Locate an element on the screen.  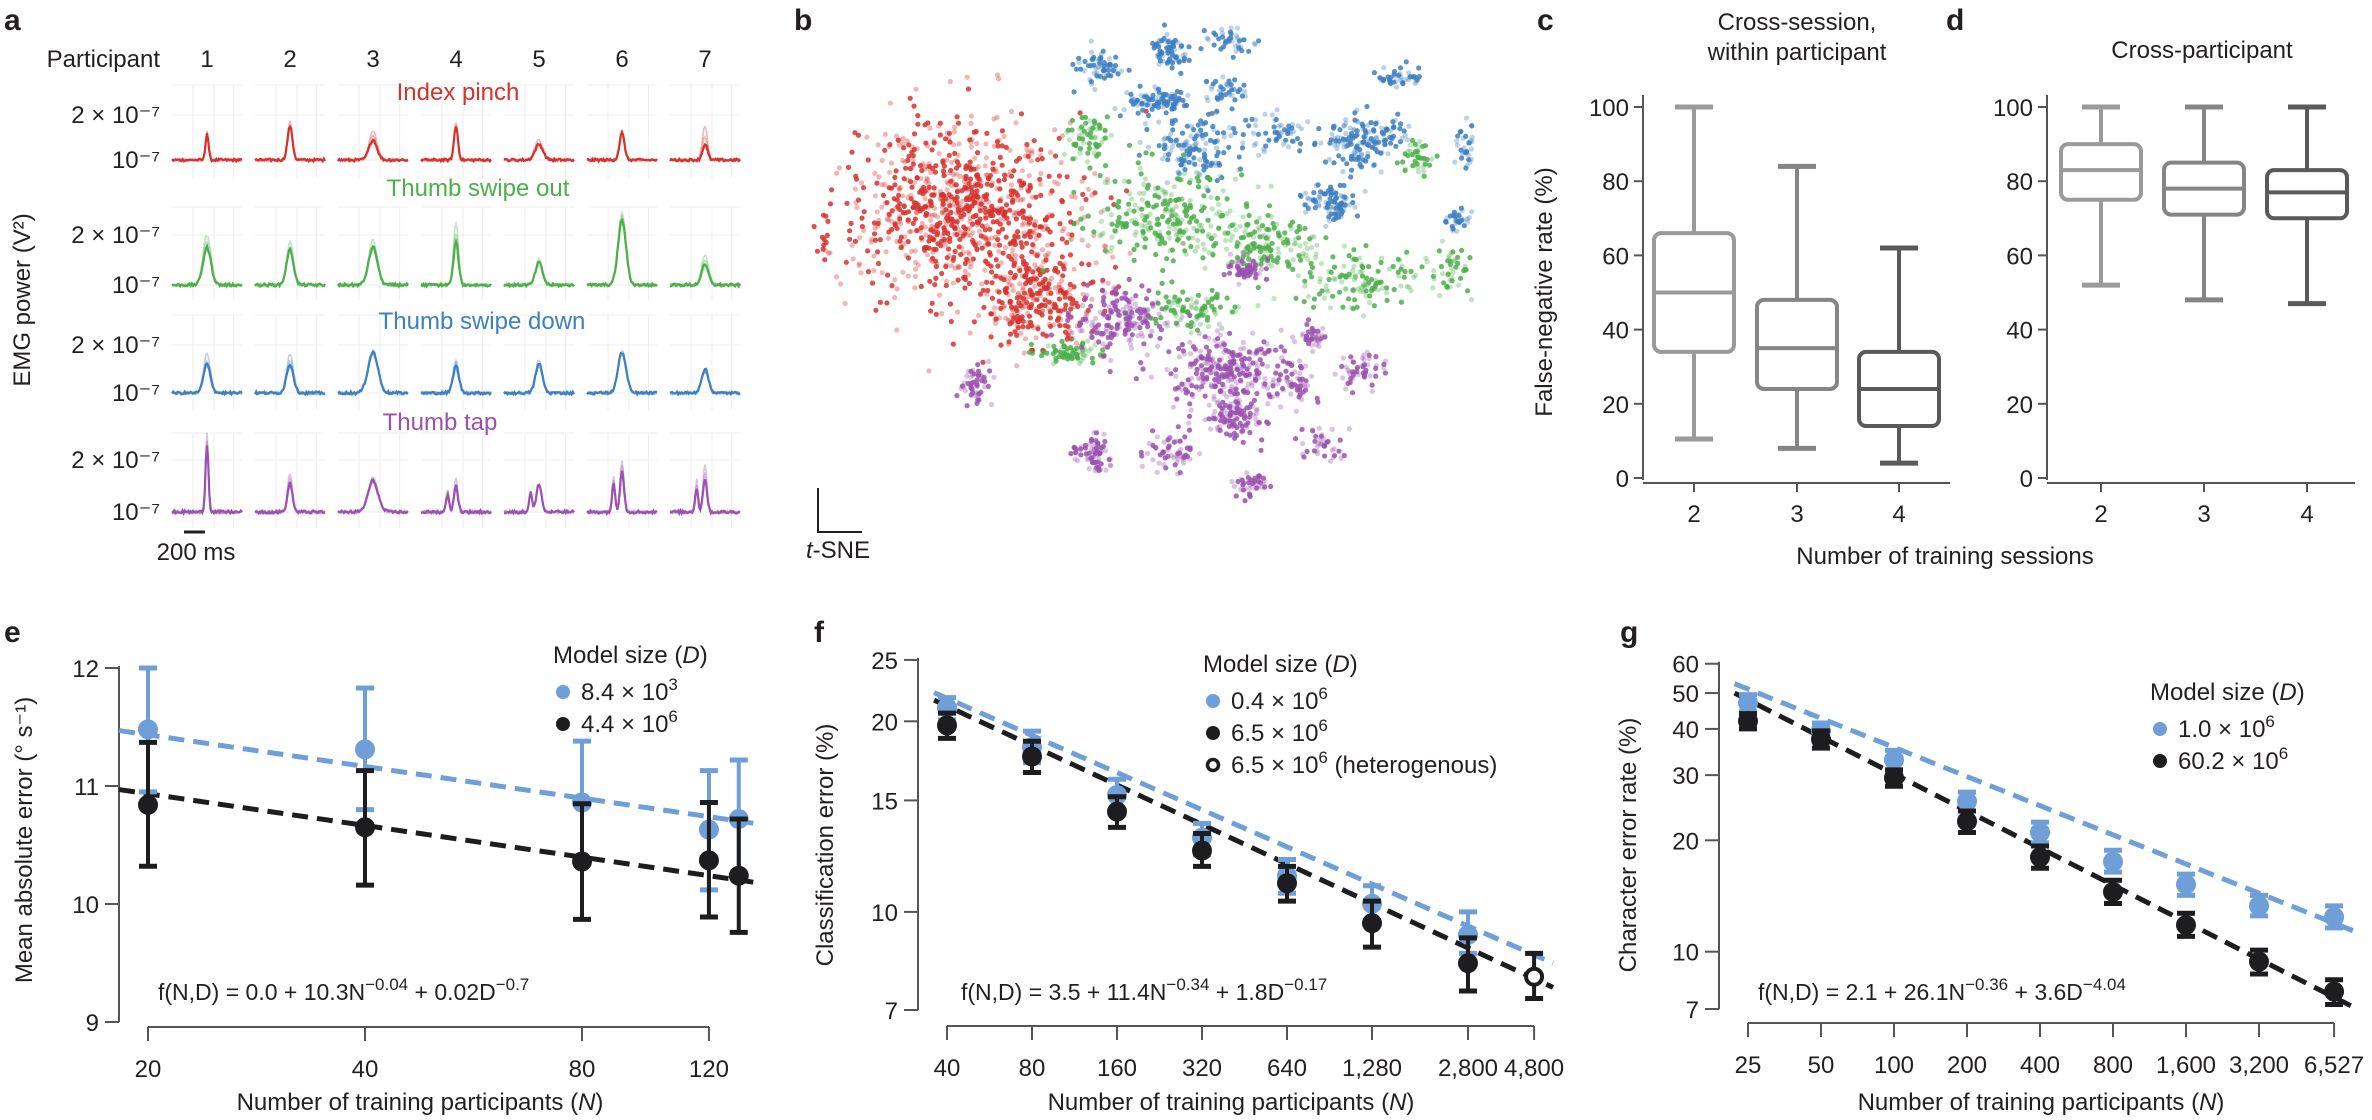
x-tick-label: 800 is located at coordinates (2113, 1065).